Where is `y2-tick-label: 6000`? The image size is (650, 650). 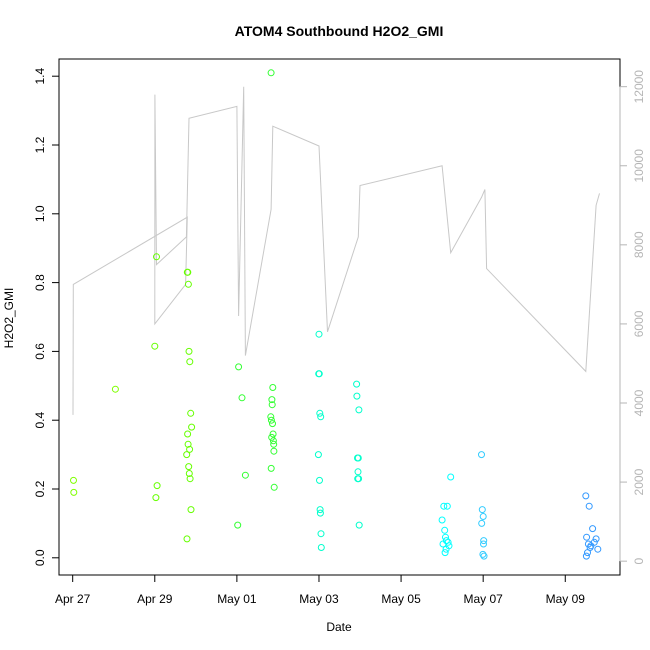 y2-tick-label: 6000 is located at coordinates (639, 323).